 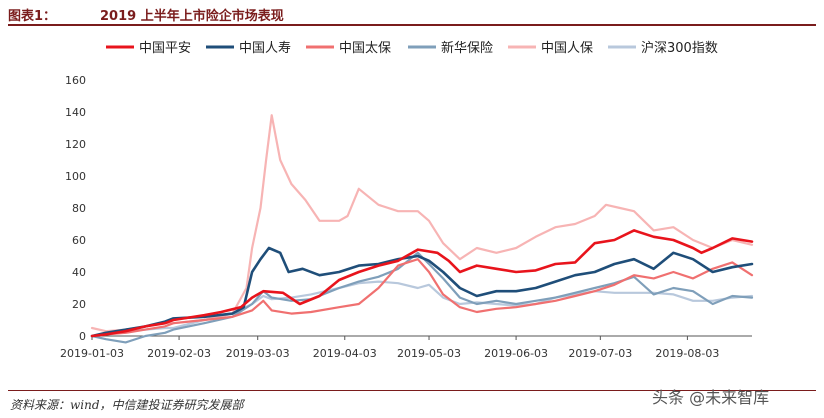 I want to click on y-tick-label: 160, so click(x=75, y=80).